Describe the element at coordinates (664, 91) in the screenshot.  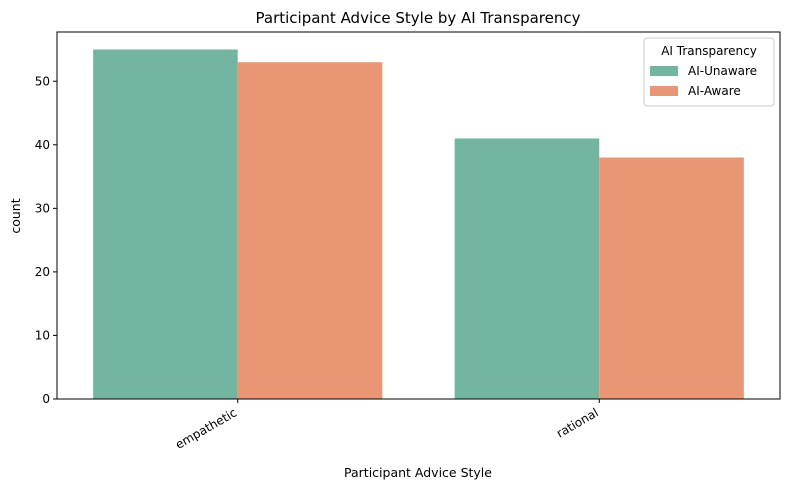
I see `legend-swatch-ai-aware` at that location.